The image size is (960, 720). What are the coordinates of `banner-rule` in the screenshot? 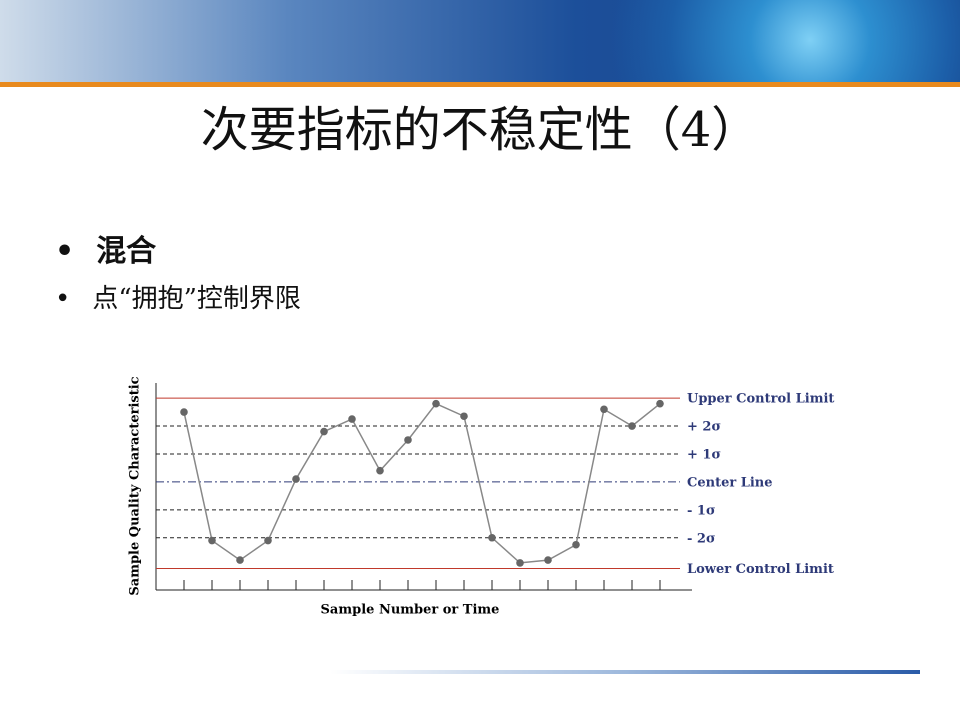 It's located at (480, 84).